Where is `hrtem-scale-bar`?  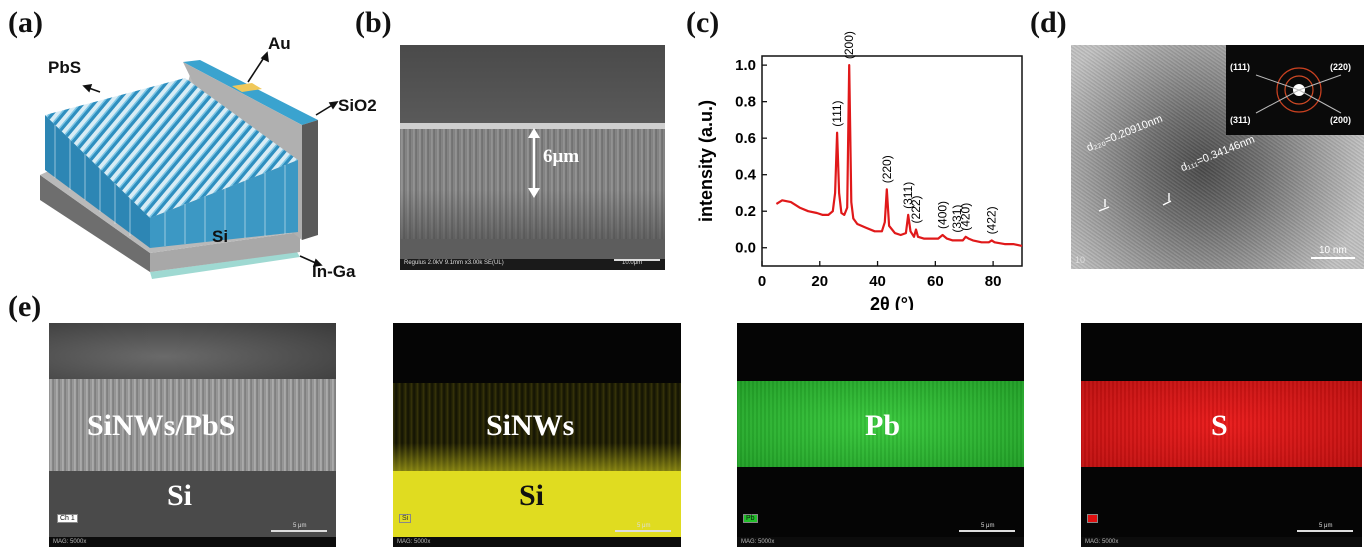
hrtem-scale-bar is located at coordinates (1333, 258).